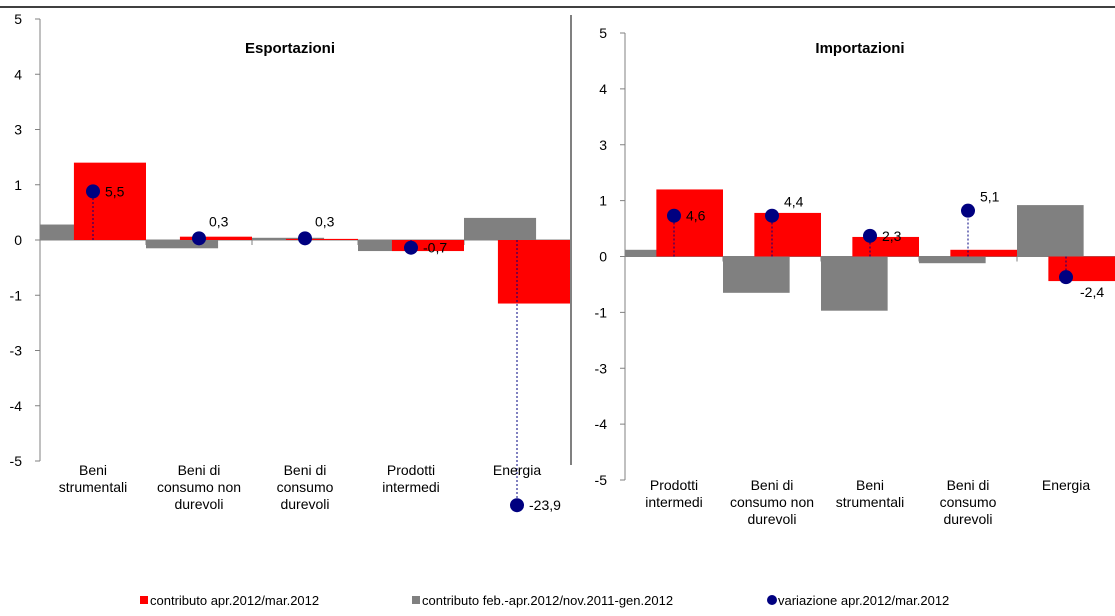 This screenshot has width=1115, height=616. I want to click on point-label: -2,4, so click(1092, 292).